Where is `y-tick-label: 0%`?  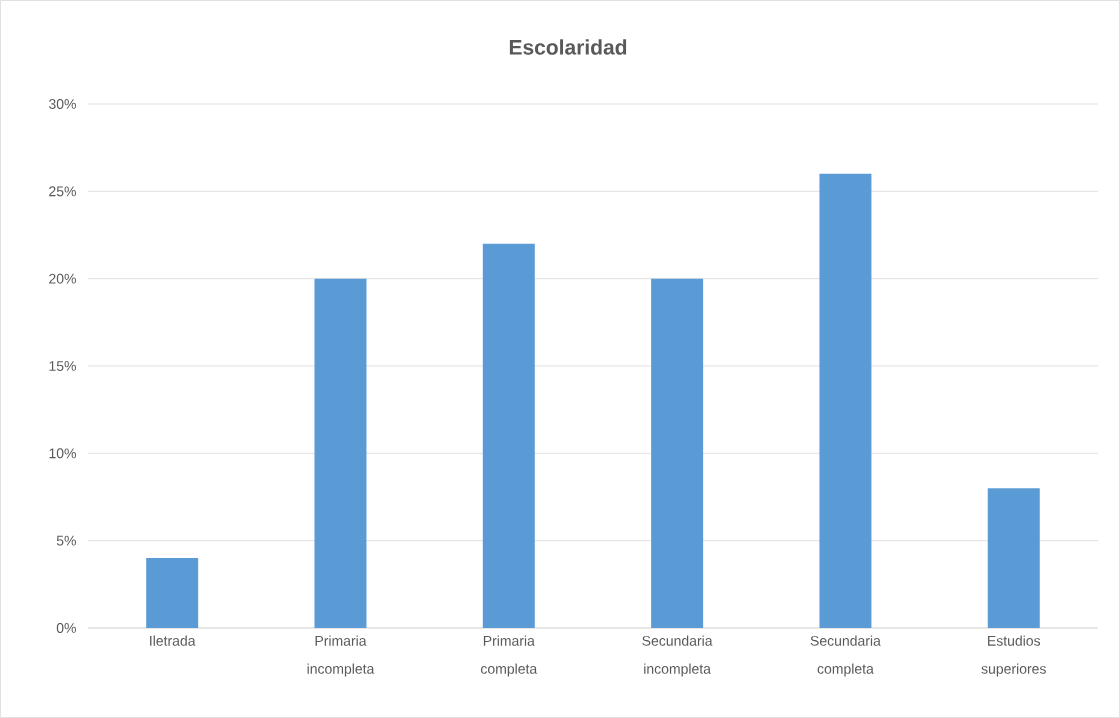
y-tick-label: 0% is located at coordinates (66, 628).